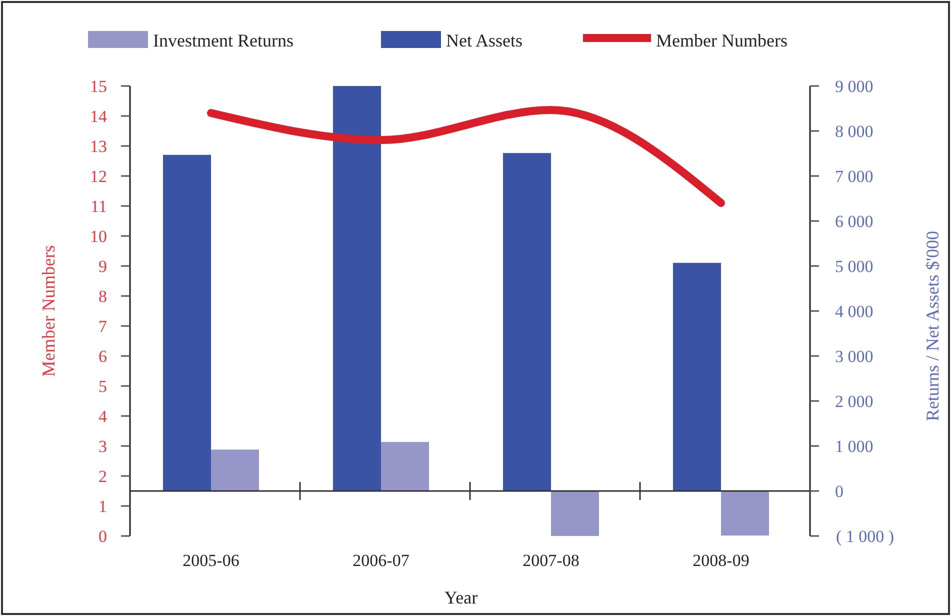 This screenshot has width=951, height=616. What do you see at coordinates (722, 40) in the screenshot?
I see `legend-label: Member Numbers` at bounding box center [722, 40].